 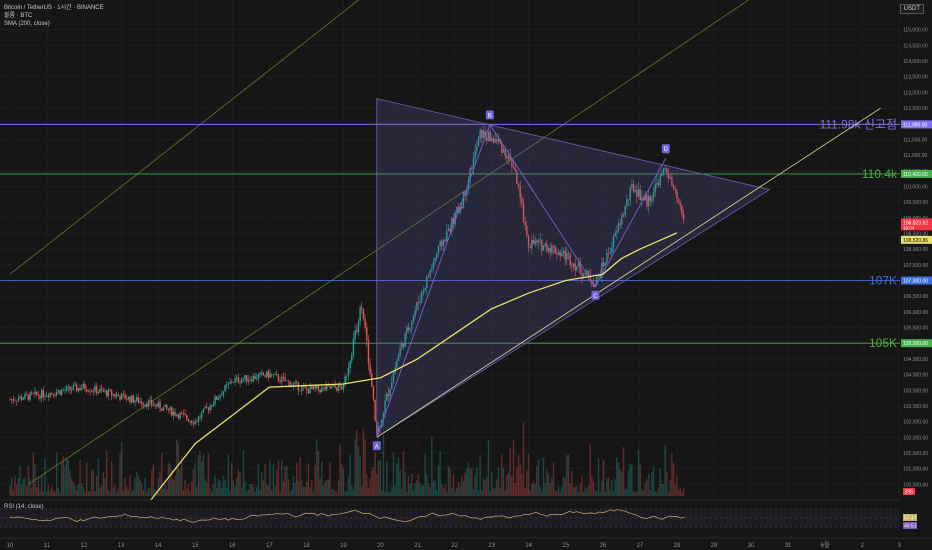 I want to click on sma-label: SMA (200, close), so click(x=27, y=24).